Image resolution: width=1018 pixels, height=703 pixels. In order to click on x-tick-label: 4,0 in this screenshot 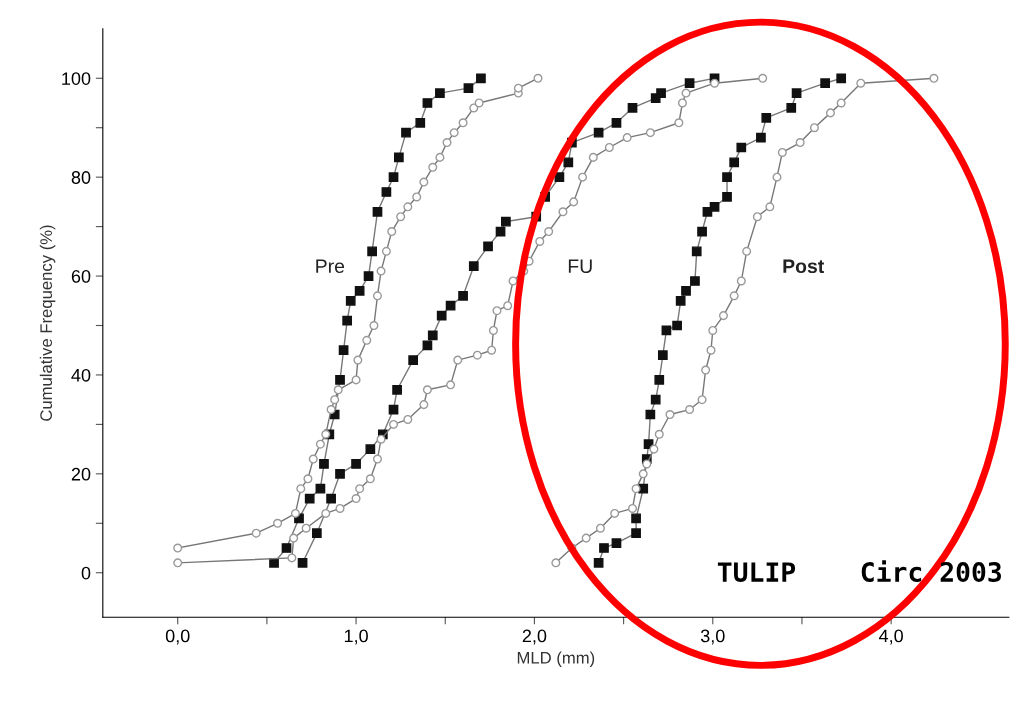, I will do `click(890, 637)`.